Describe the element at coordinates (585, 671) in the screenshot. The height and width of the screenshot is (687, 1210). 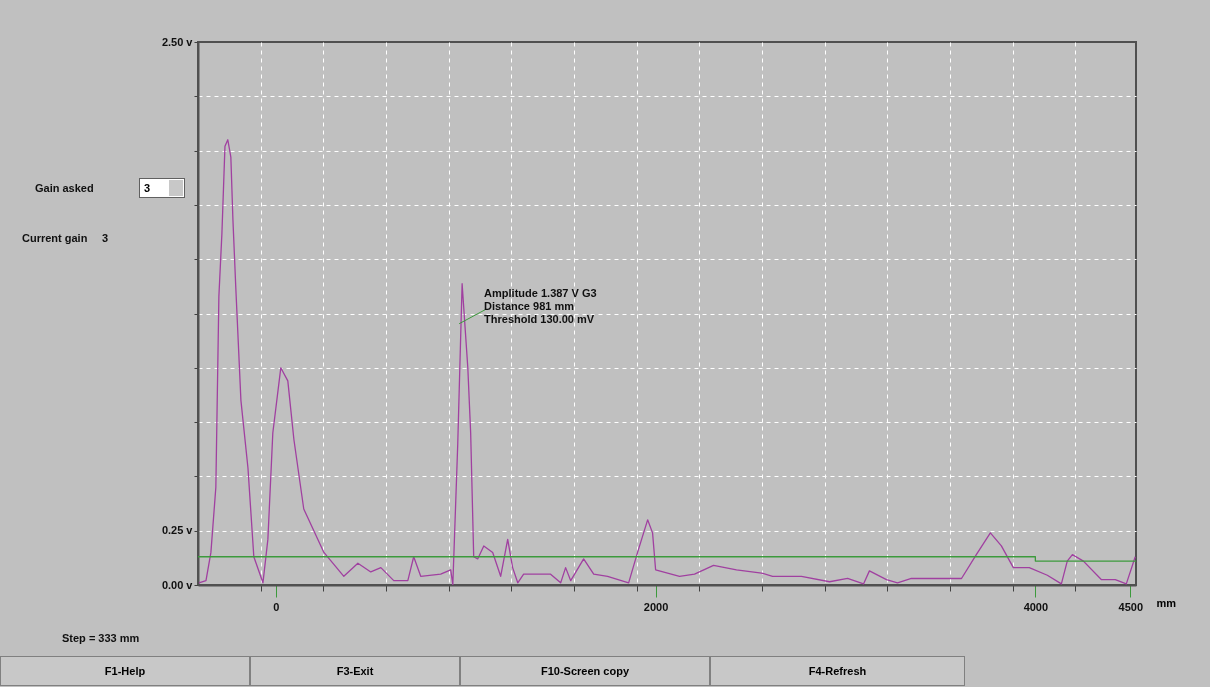
I see `text: F10-Screen copy` at that location.